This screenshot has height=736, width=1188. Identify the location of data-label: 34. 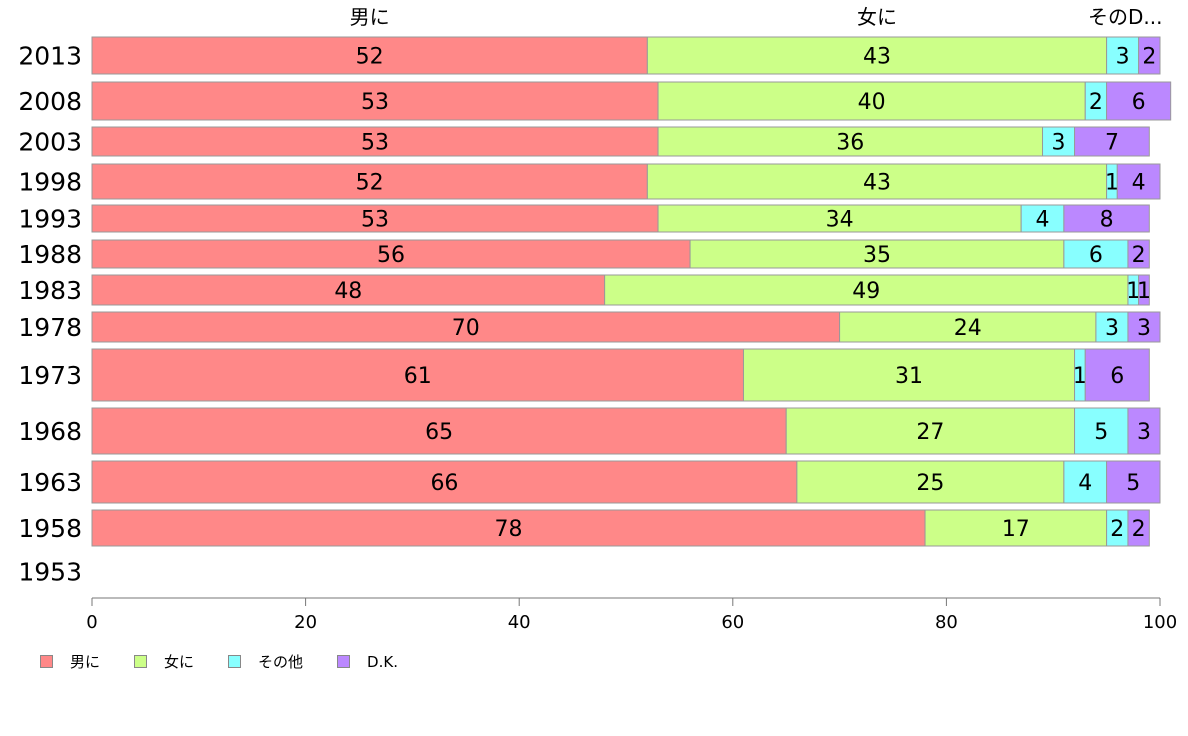
(840, 220).